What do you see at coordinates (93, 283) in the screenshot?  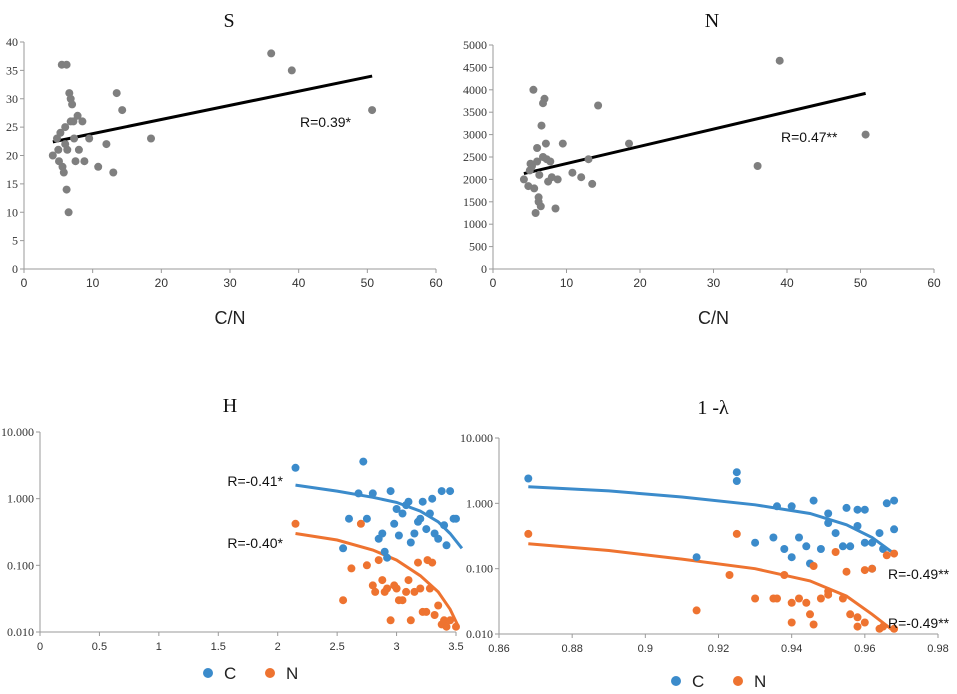 I see `x-tick-label: 10` at bounding box center [93, 283].